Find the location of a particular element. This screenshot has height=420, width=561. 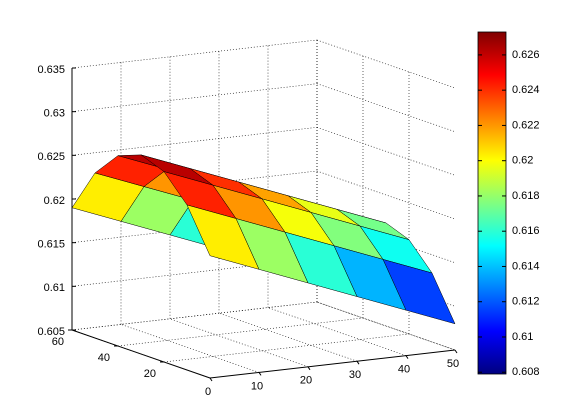

colorbar is located at coordinates (492, 203).